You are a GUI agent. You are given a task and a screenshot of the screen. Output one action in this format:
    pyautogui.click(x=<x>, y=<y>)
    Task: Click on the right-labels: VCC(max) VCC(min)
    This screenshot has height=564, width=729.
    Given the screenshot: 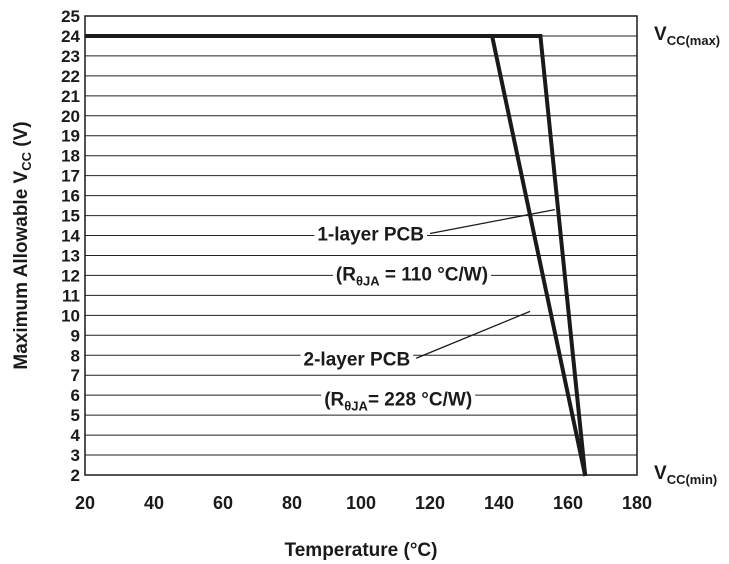 What is the action you would take?
    pyautogui.click(x=687, y=255)
    